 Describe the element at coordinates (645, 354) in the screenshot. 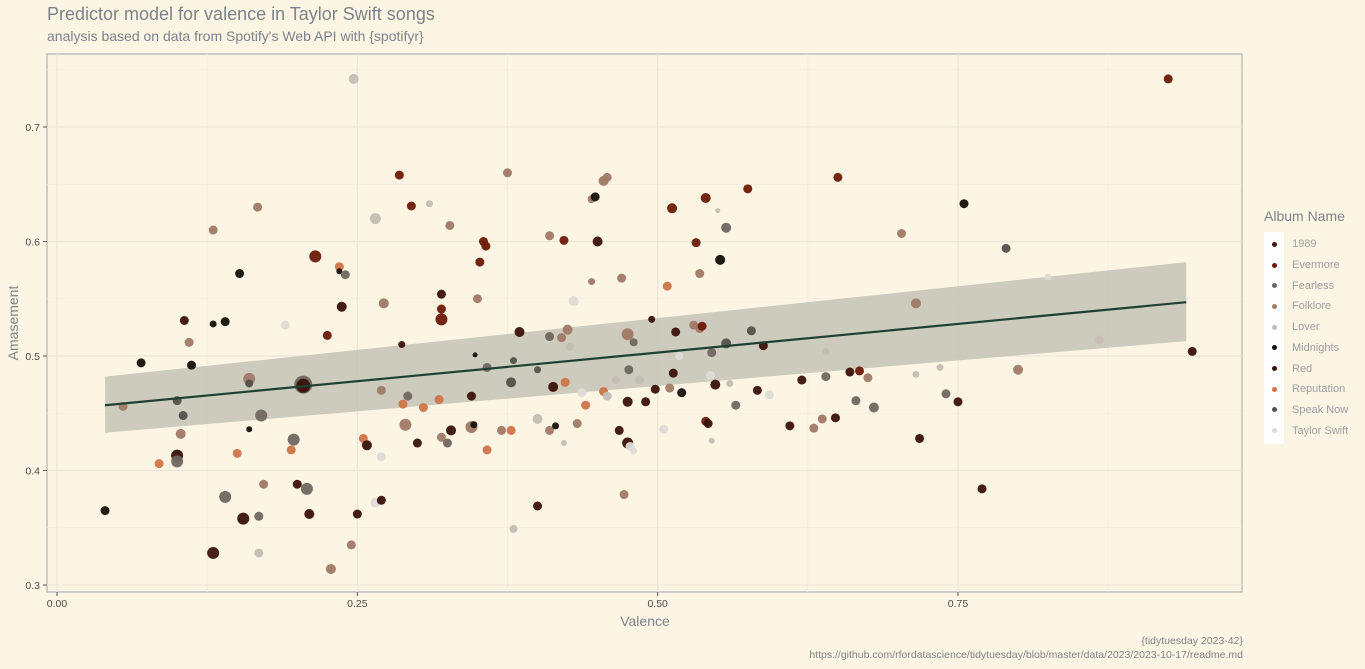

I see `fit-line` at that location.